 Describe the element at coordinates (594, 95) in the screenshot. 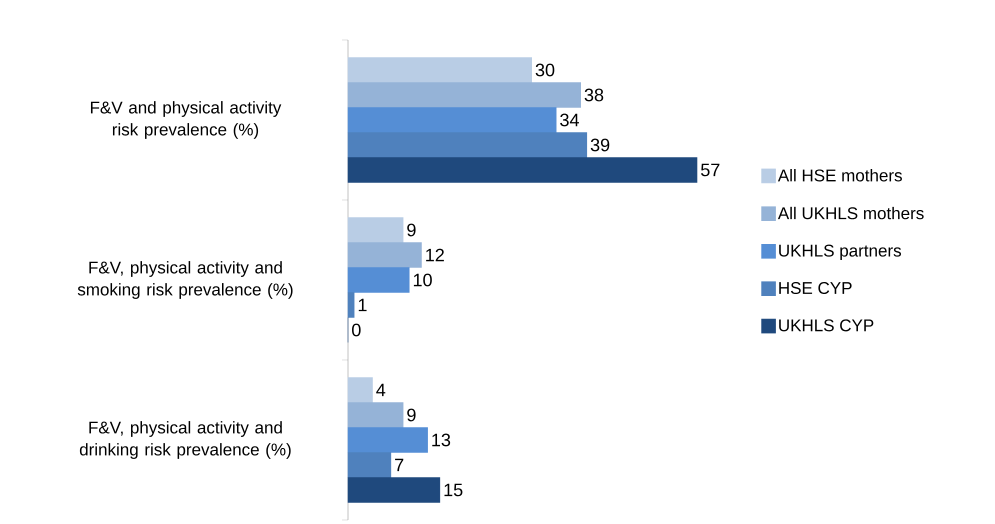

I see `data-label: 38` at that location.